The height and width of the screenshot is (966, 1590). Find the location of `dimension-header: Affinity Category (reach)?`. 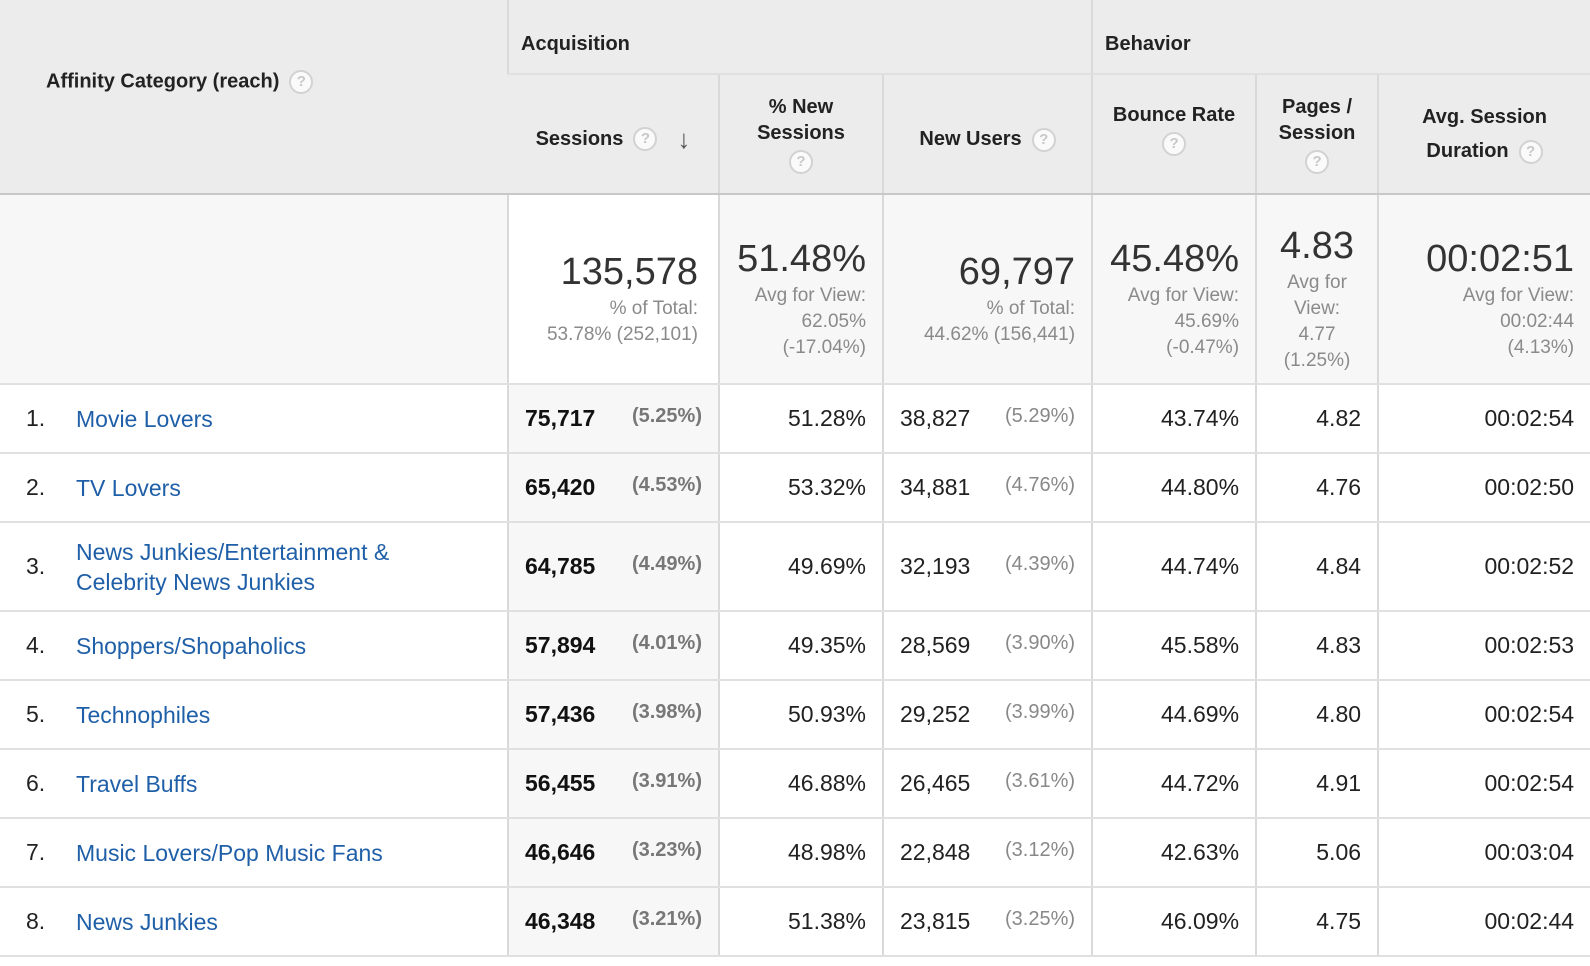

dimension-header: Affinity Category (reach)? is located at coordinates (254, 97).